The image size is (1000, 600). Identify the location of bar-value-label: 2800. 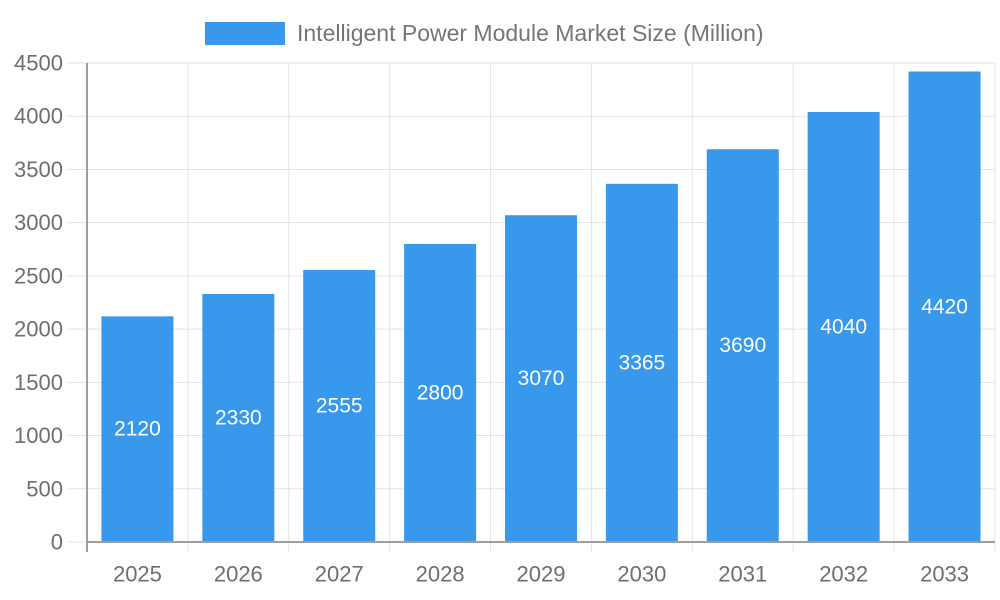
(440, 392).